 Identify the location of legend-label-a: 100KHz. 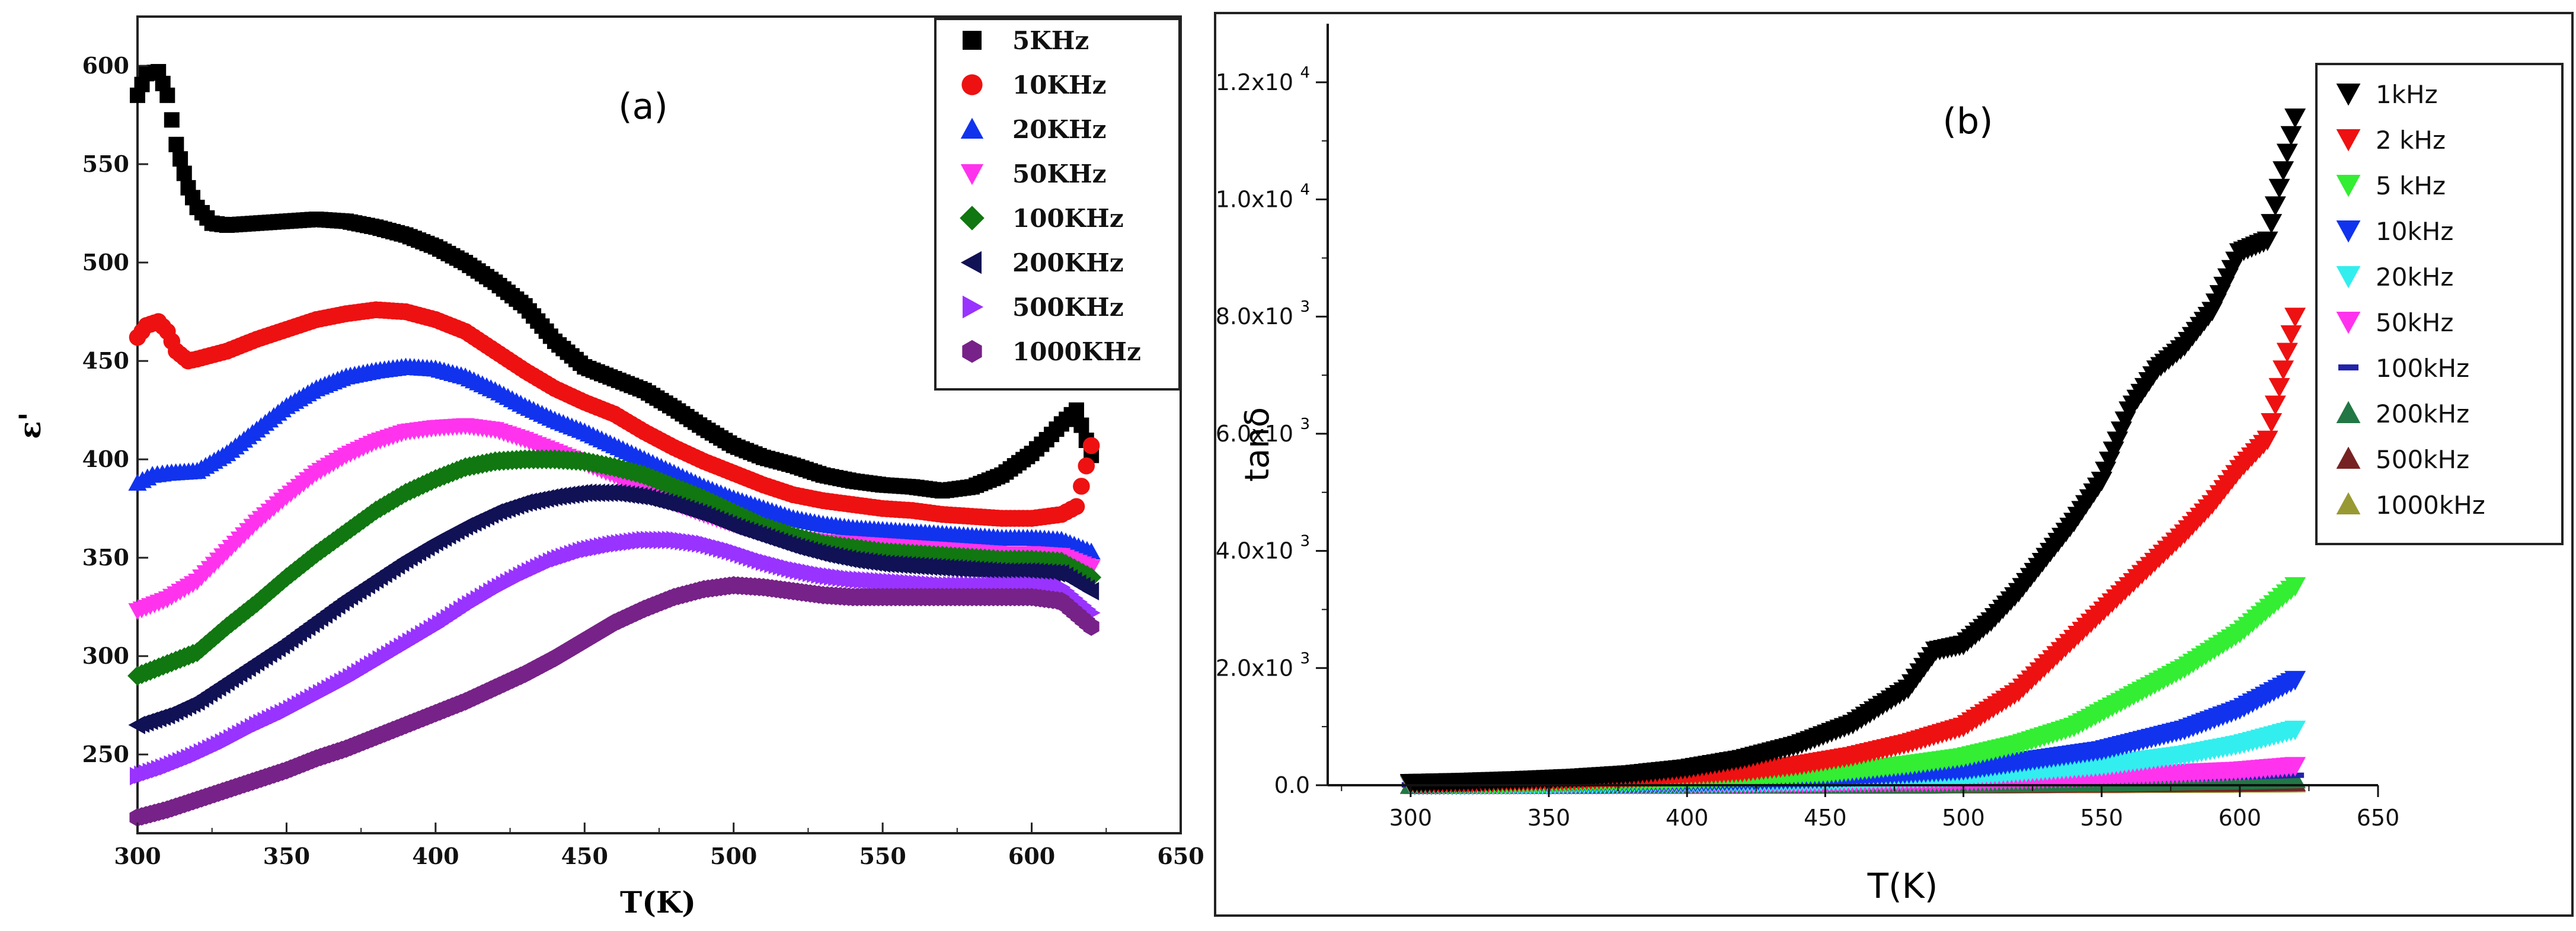
(1068, 218).